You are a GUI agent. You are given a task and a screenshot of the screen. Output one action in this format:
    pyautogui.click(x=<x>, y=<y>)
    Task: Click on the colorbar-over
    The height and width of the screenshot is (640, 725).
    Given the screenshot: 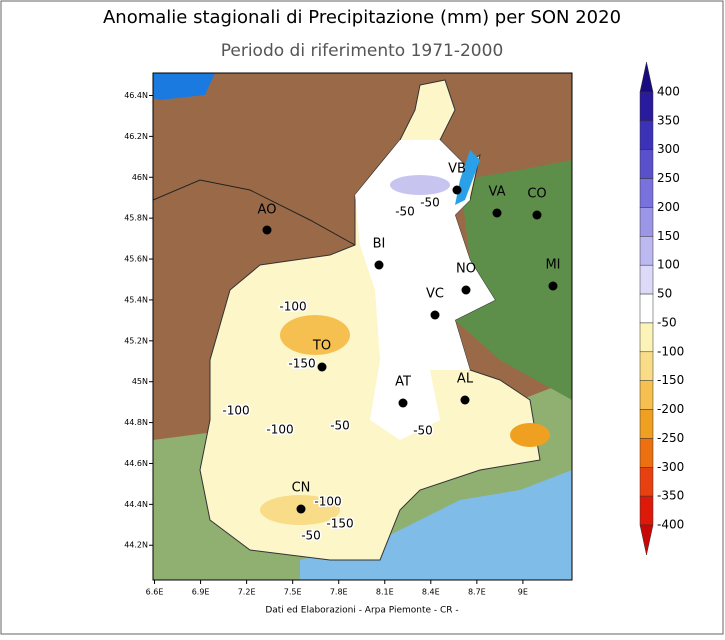 What is the action you would take?
    pyautogui.click(x=646, y=77)
    